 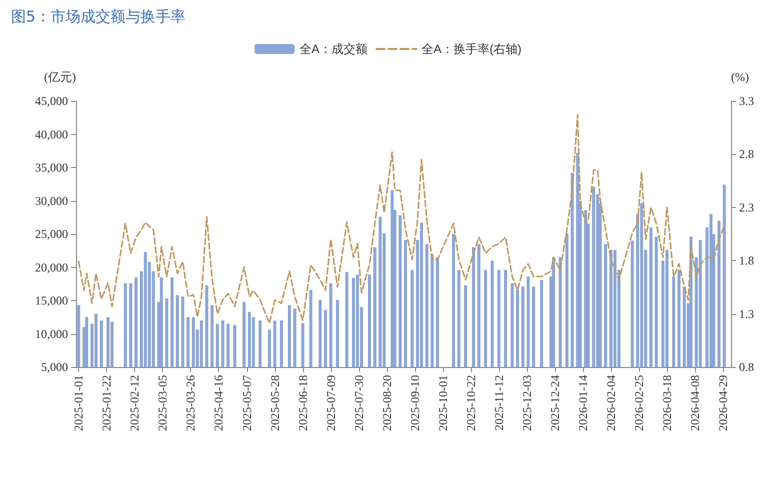 What do you see at coordinates (51, 201) in the screenshot?
I see `y-tick-label: 30,000` at bounding box center [51, 201].